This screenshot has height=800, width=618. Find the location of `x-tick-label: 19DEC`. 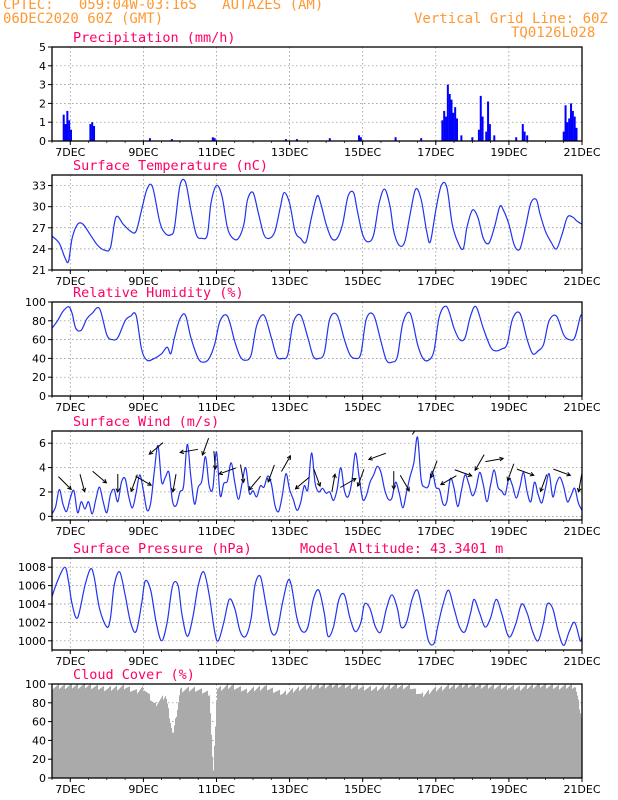

x-tick-label: 19DEC is located at coordinates (508, 152).